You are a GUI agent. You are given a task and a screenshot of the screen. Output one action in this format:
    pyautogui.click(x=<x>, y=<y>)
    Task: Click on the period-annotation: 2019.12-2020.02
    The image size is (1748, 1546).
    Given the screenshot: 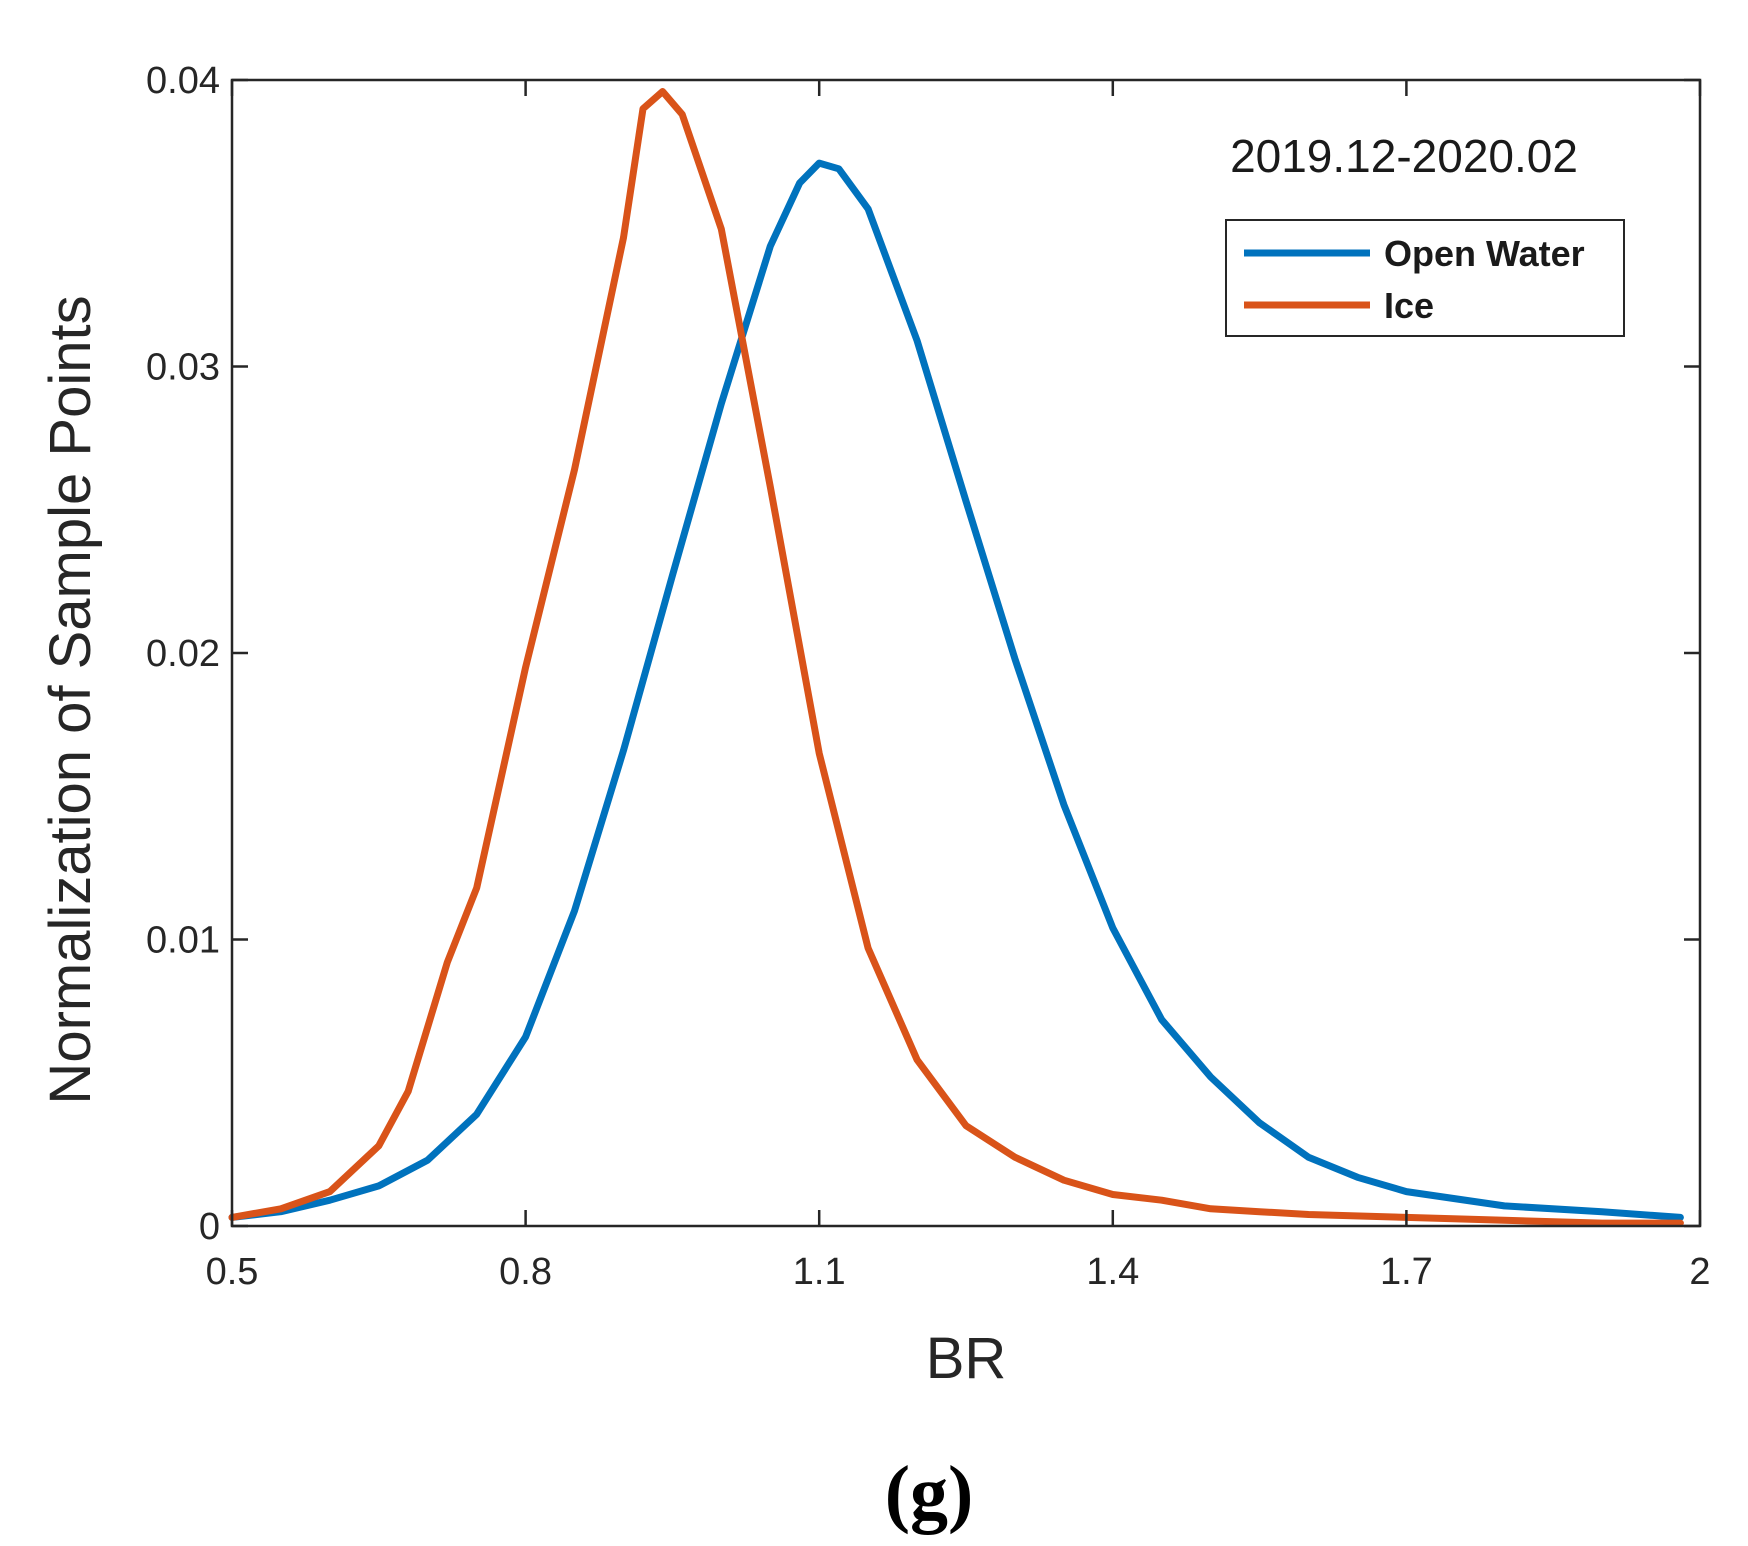 What is the action you would take?
    pyautogui.click(x=1404, y=156)
    